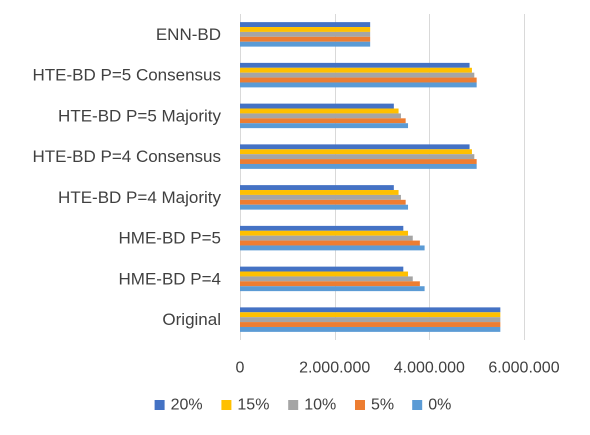 This screenshot has width=590, height=435. What do you see at coordinates (170, 278) in the screenshot?
I see `category-label: HME-BD P=4` at bounding box center [170, 278].